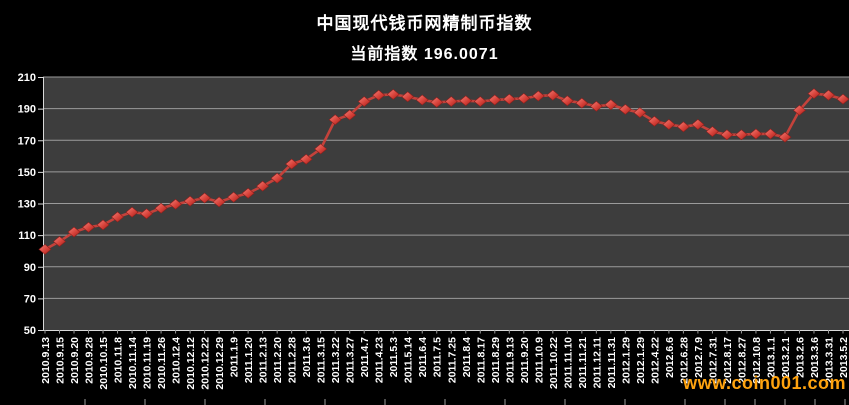  What do you see at coordinates (800, 357) in the screenshot?
I see `x-axis-label: 2013.2.6` at bounding box center [800, 357].